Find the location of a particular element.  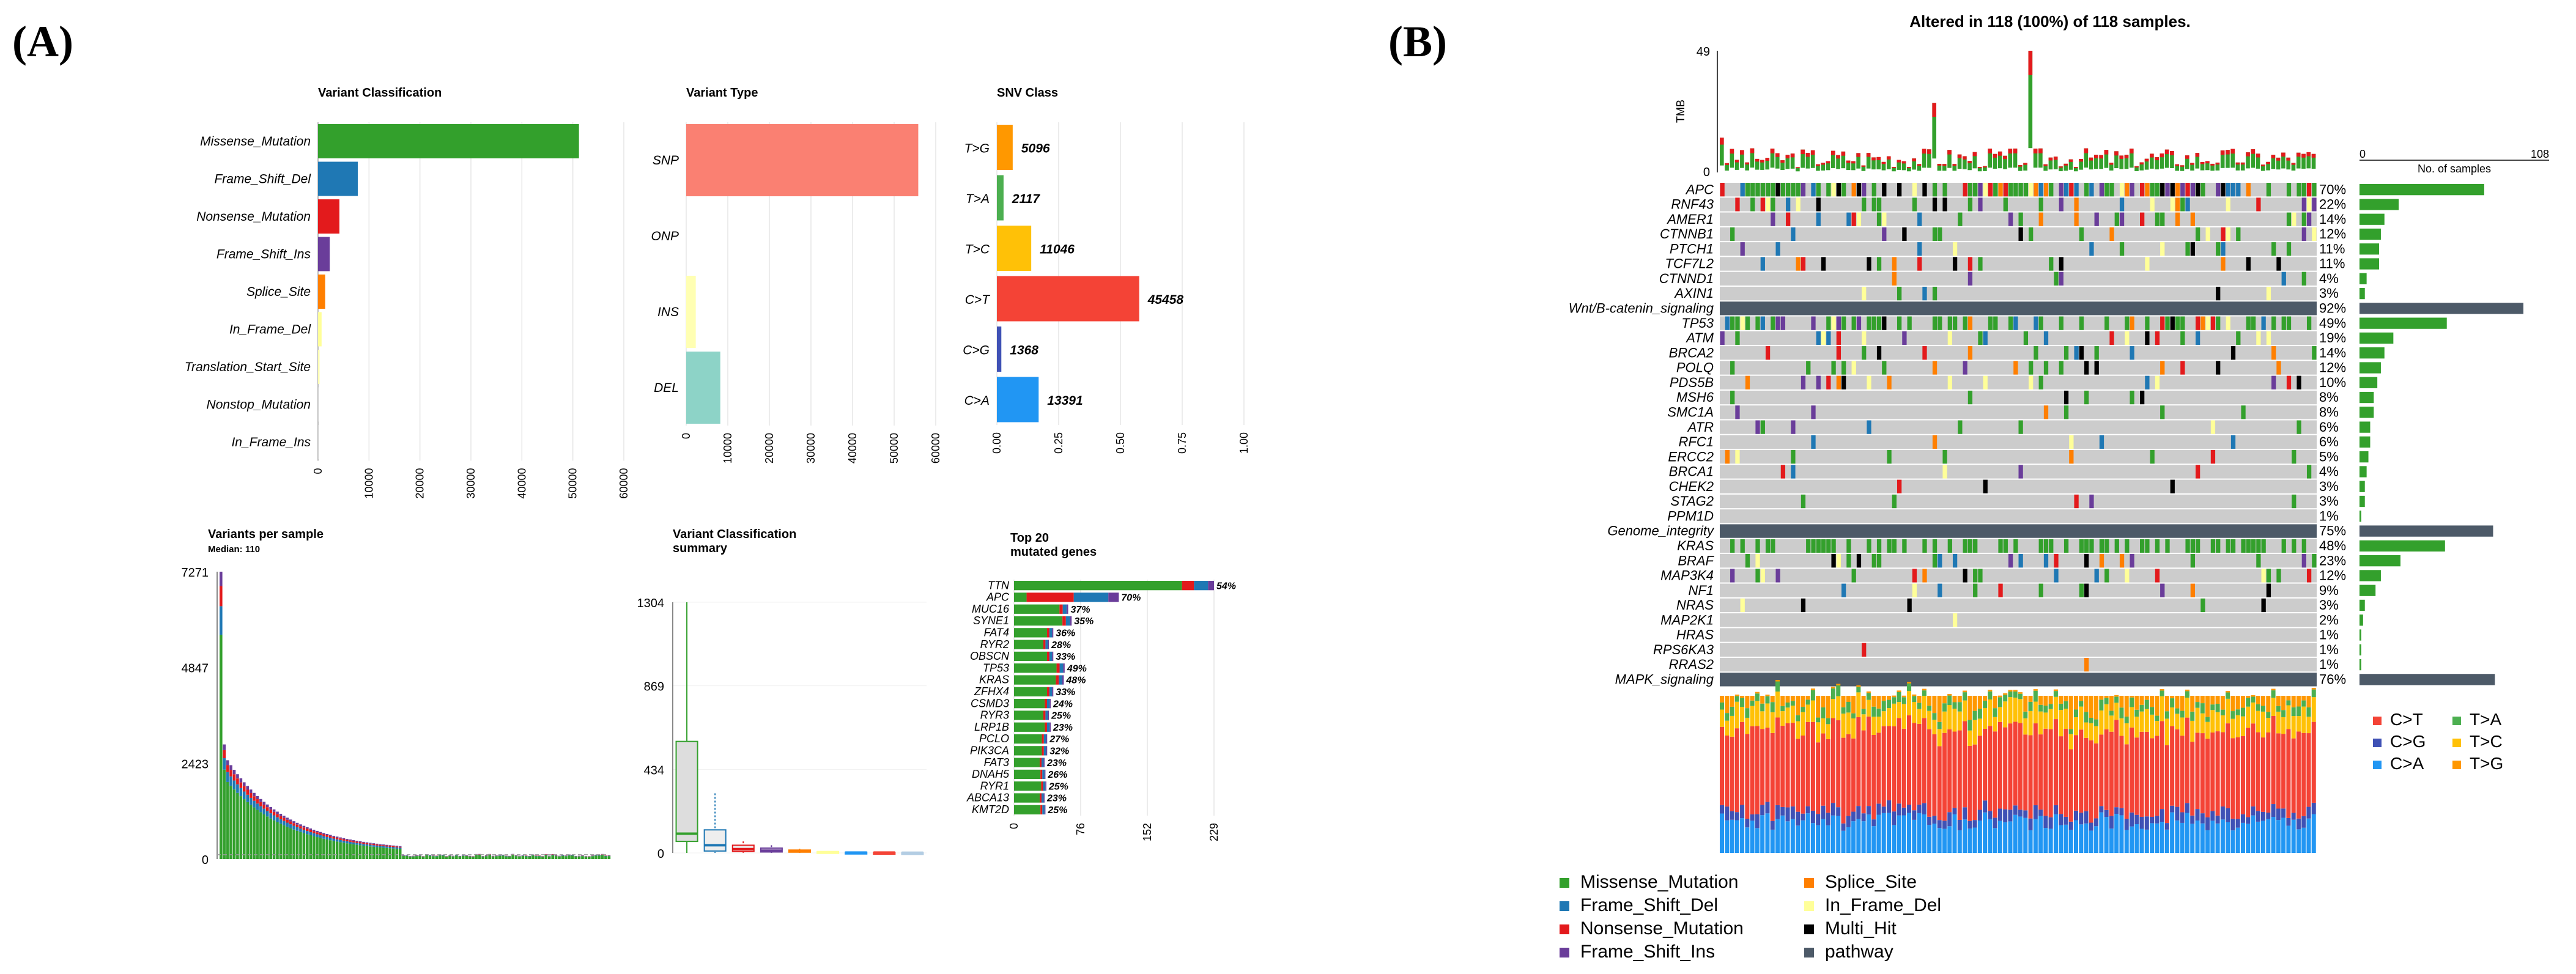

onco-pct-label: 75% is located at coordinates (2332, 531).